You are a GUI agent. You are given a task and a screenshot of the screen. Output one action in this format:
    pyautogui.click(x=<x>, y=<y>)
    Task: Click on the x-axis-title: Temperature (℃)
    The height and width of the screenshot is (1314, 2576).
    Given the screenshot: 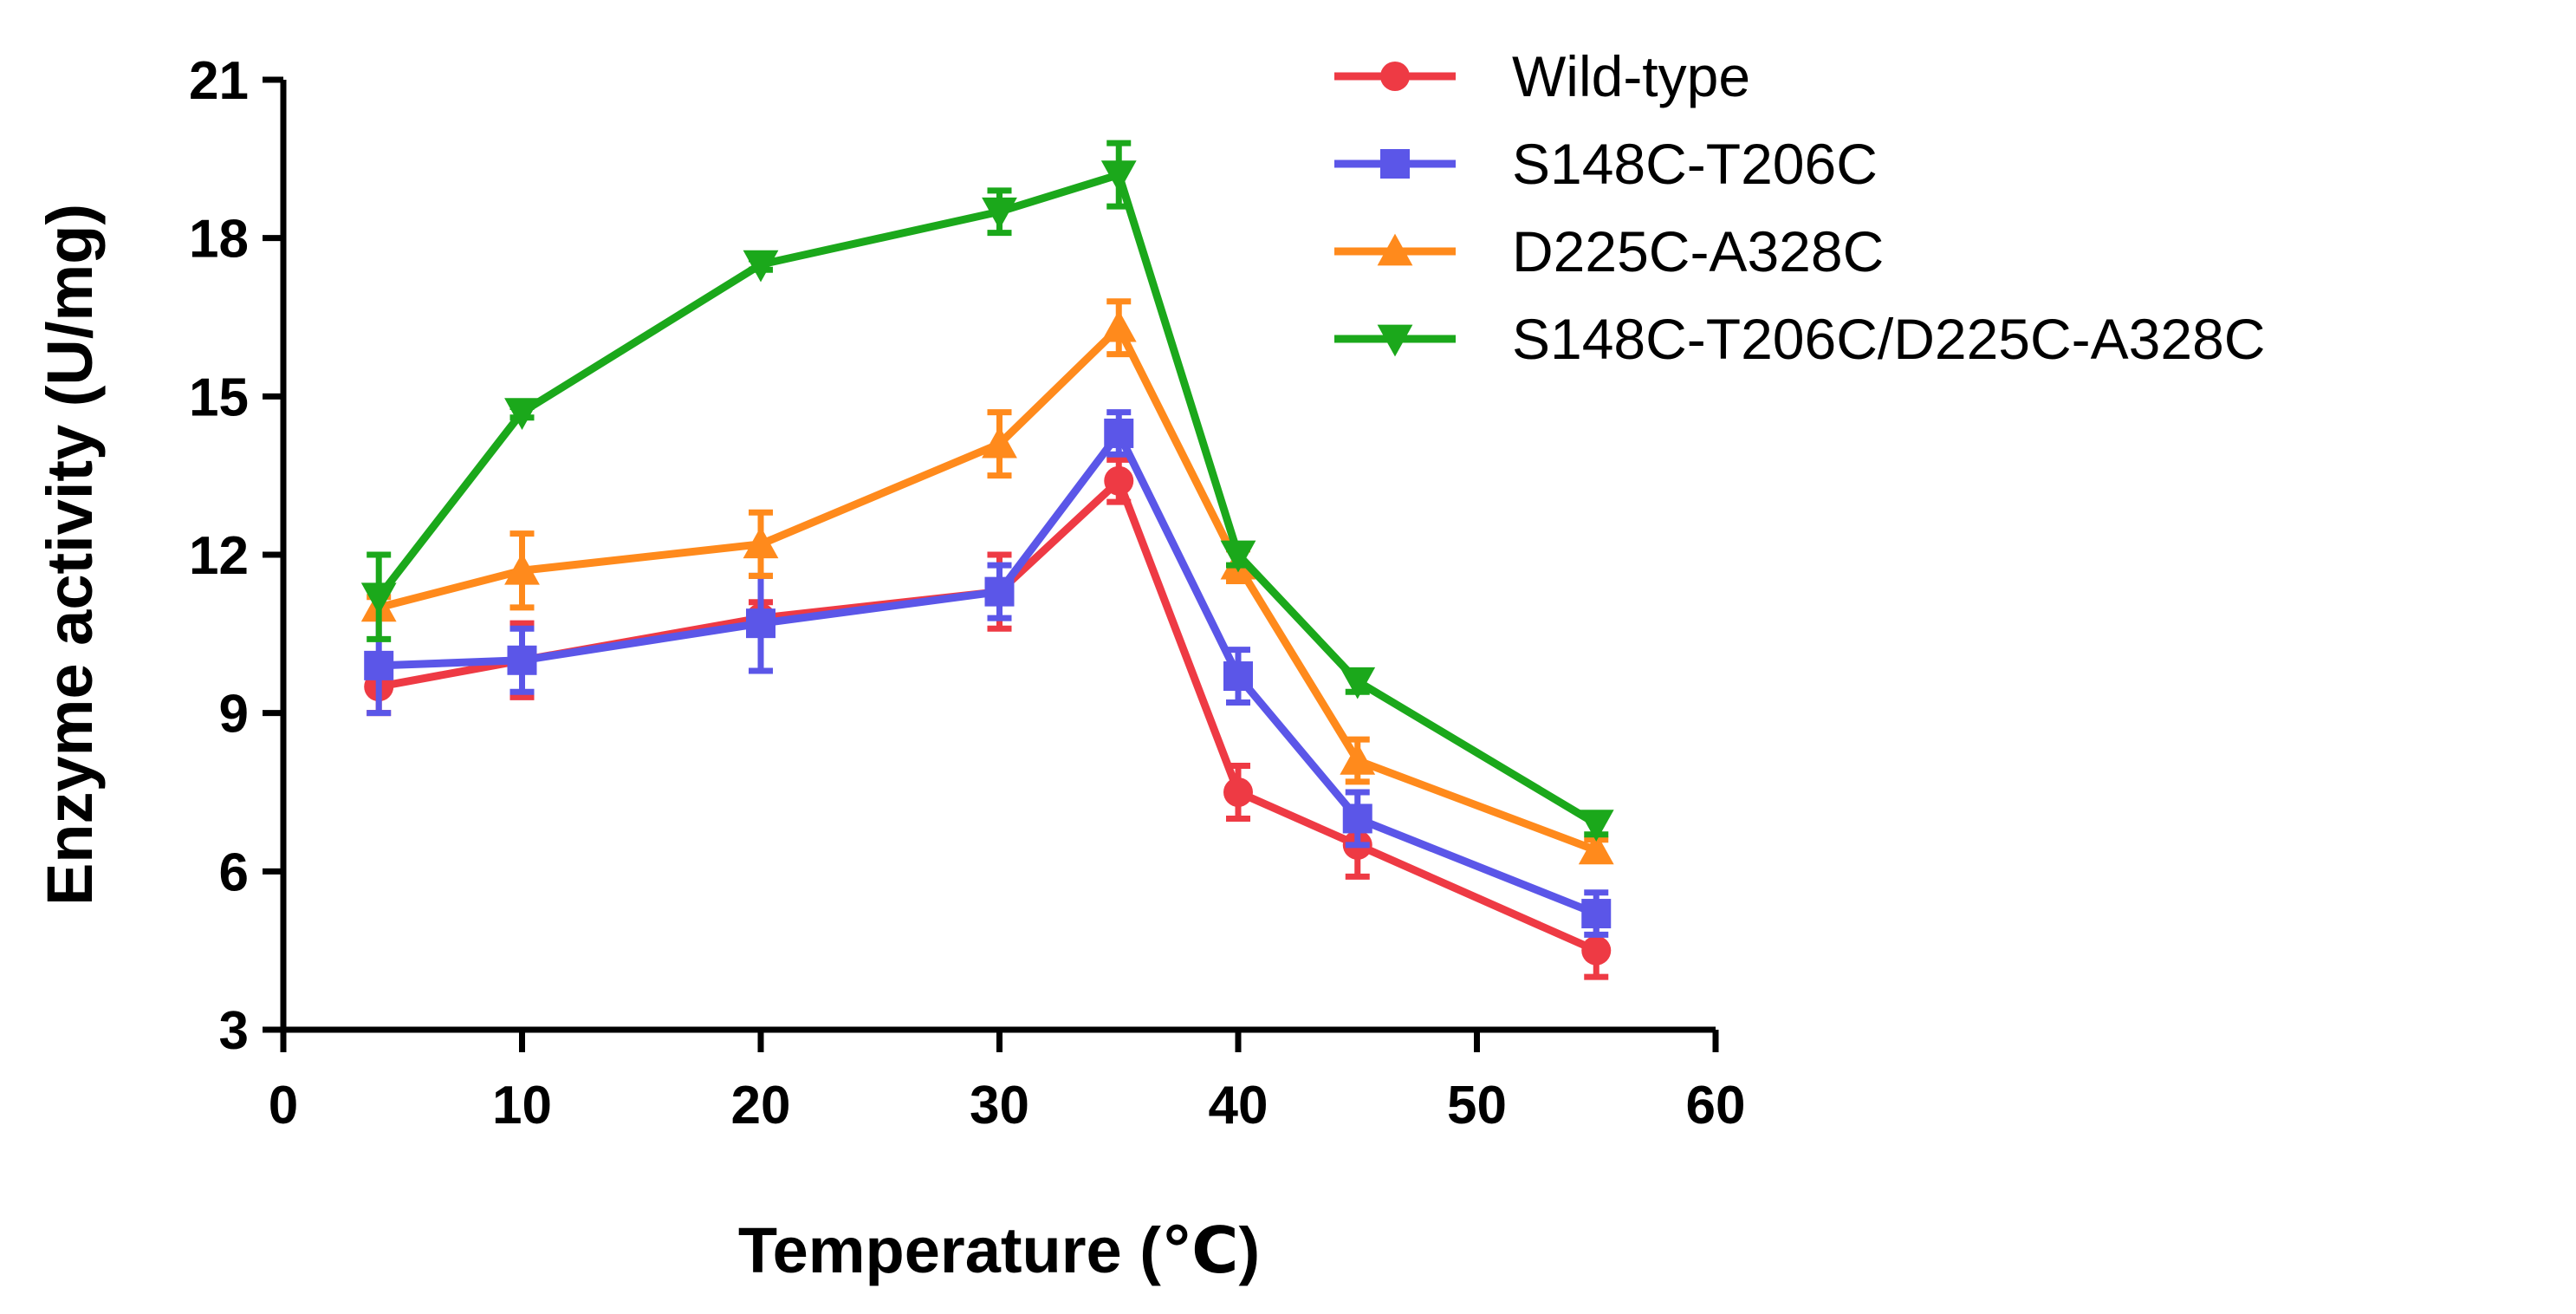 What is the action you would take?
    pyautogui.click(x=999, y=1250)
    